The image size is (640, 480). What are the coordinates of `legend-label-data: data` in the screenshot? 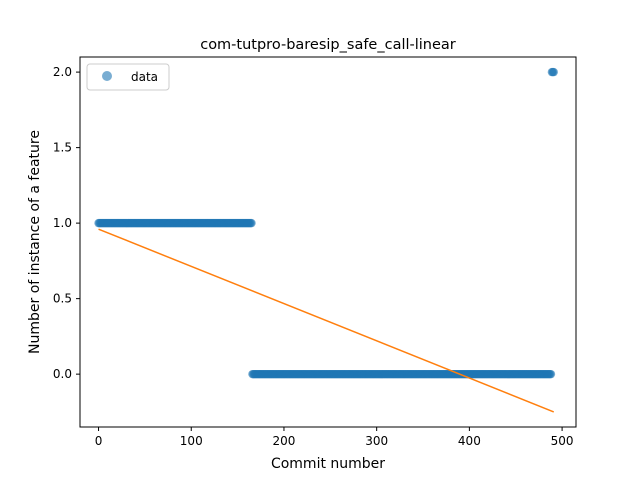 It's located at (144, 77).